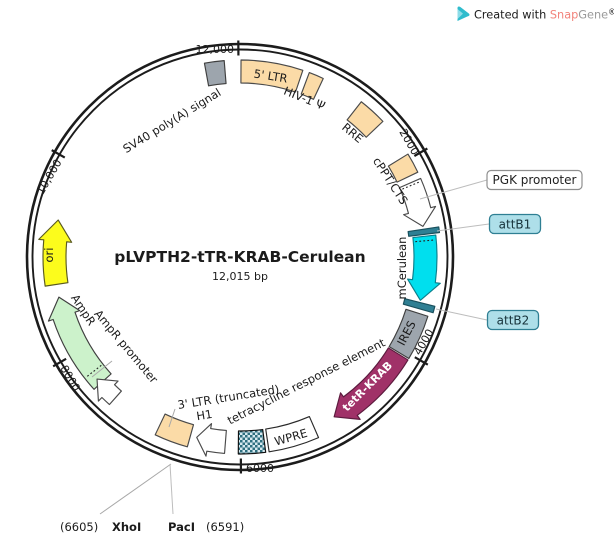 Image resolution: width=614 pixels, height=545 pixels. Describe the element at coordinates (215, 73) in the screenshot. I see `sv40-polya-signal-feature` at that location.